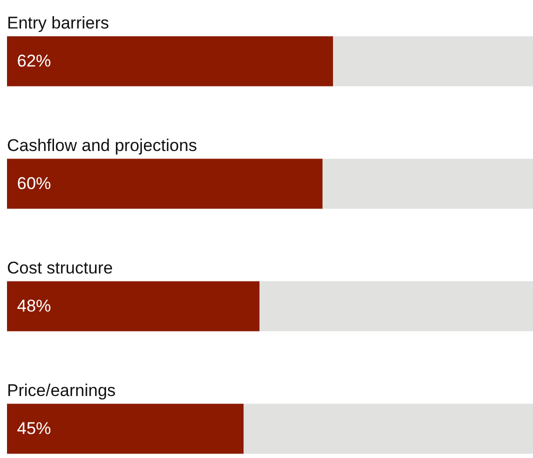 Image resolution: width=533 pixels, height=458 pixels. What do you see at coordinates (34, 428) in the screenshot?
I see `data-label: 45%` at bounding box center [34, 428].